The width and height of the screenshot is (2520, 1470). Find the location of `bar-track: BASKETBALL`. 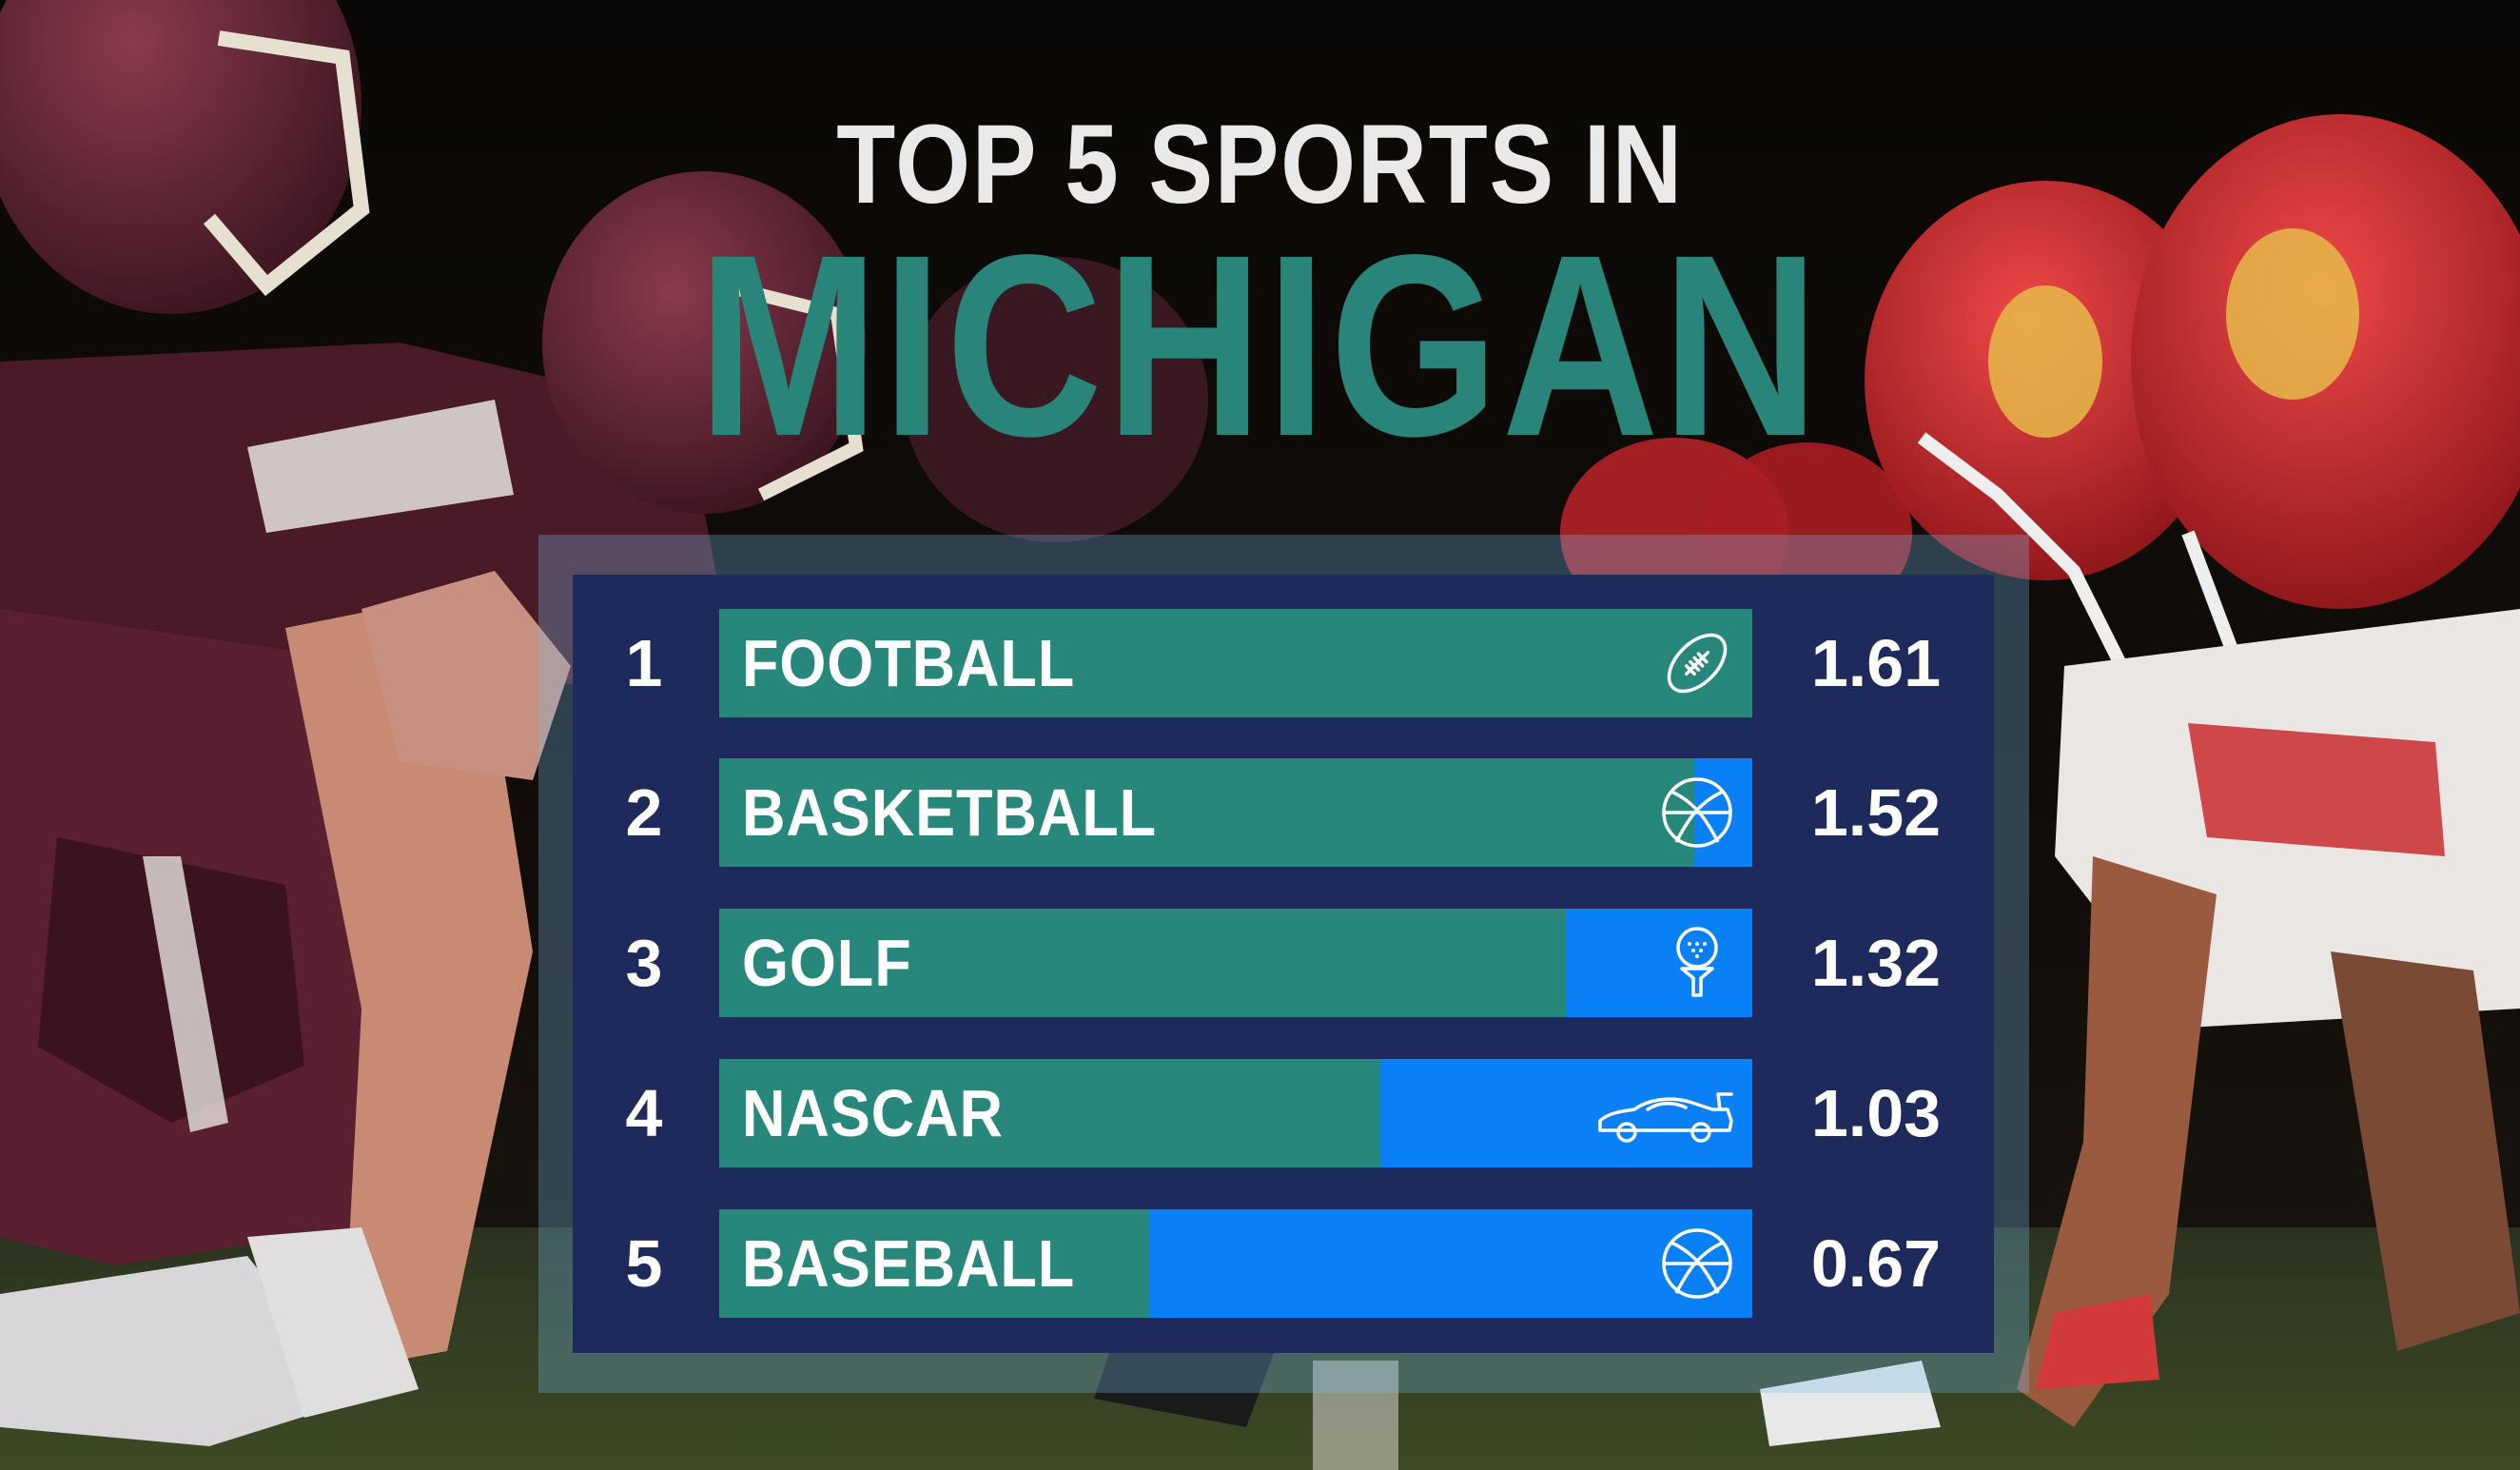

bar-track: BASKETBALL is located at coordinates (1235, 812).